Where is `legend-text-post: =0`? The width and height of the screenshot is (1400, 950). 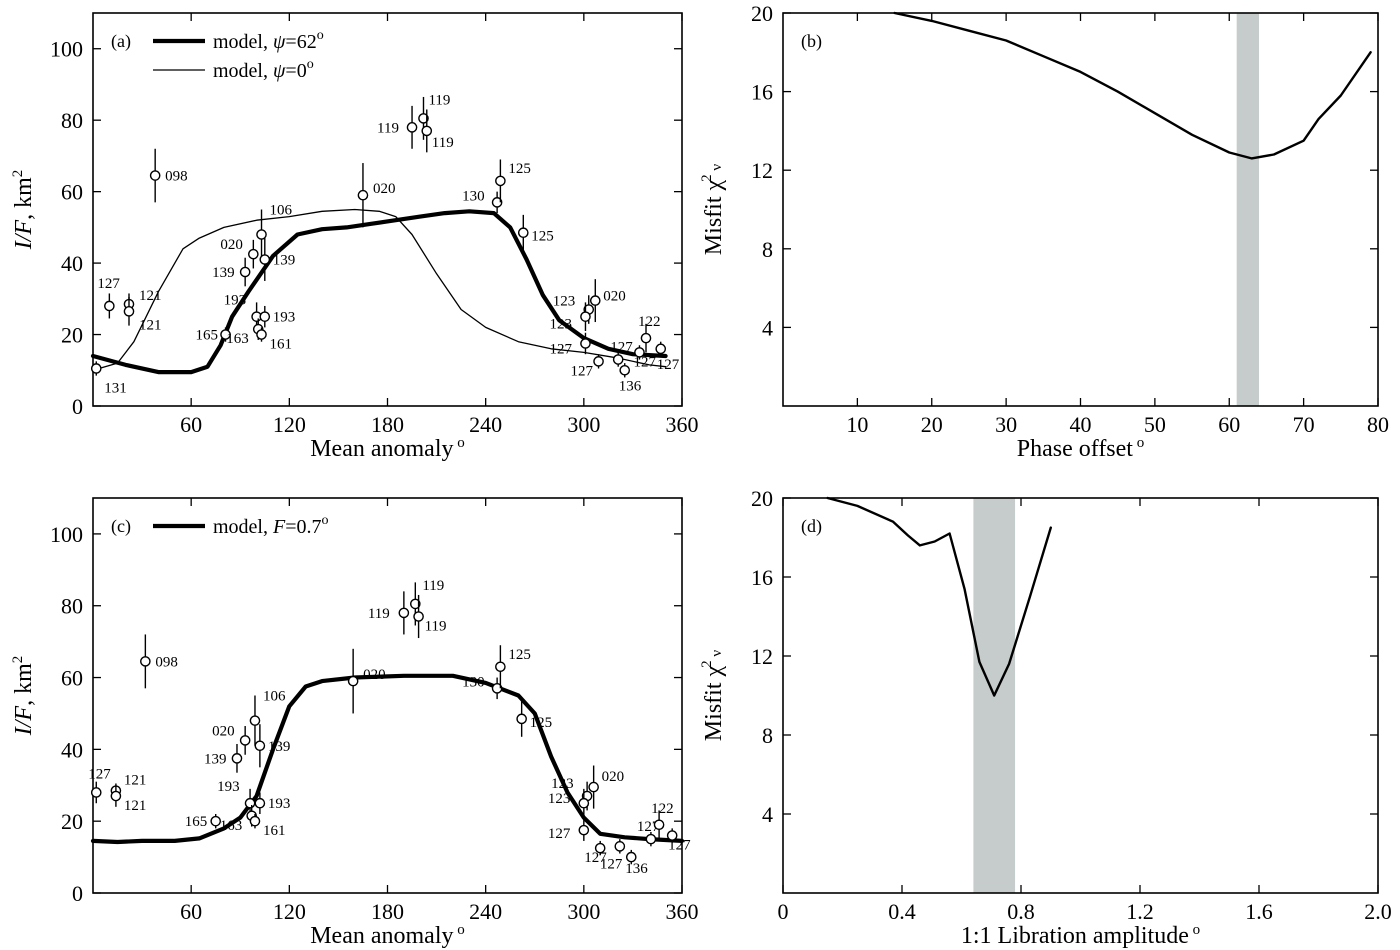
legend-text-post: =0 is located at coordinates (295, 71).